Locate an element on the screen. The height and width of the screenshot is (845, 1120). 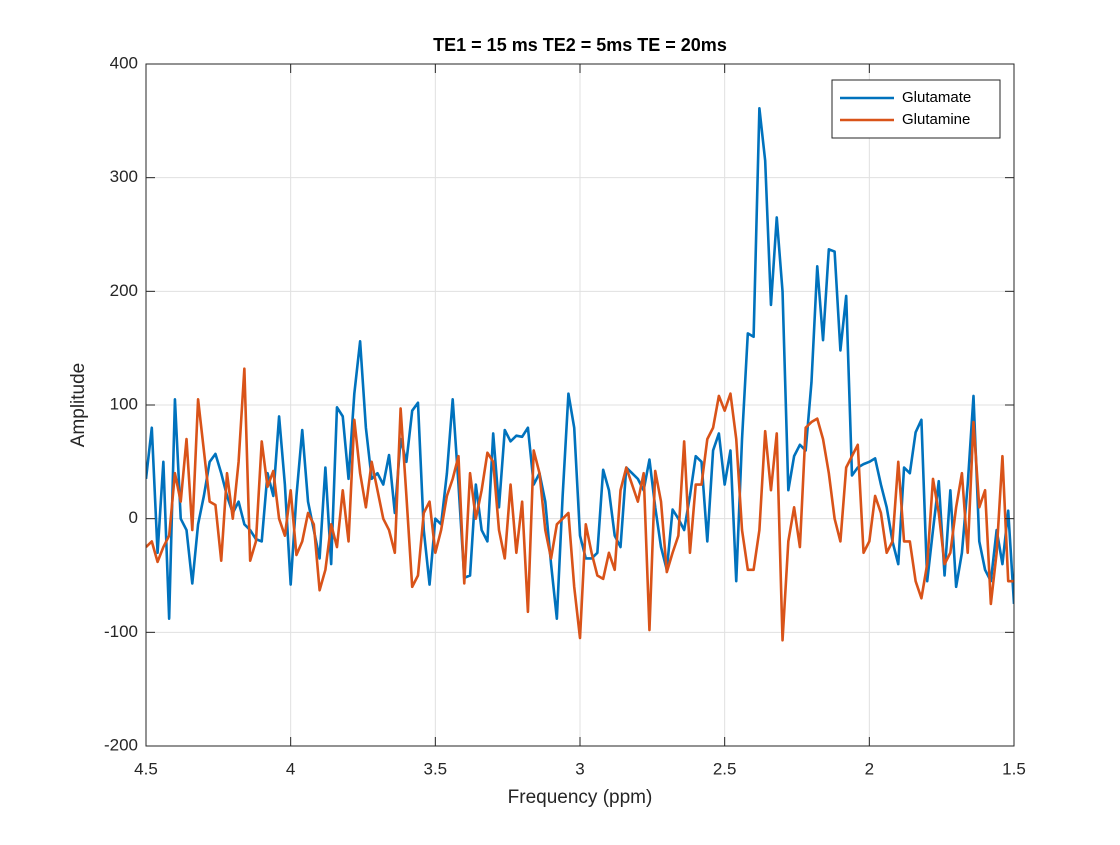
y-tick-label: 300 is located at coordinates (124, 176).